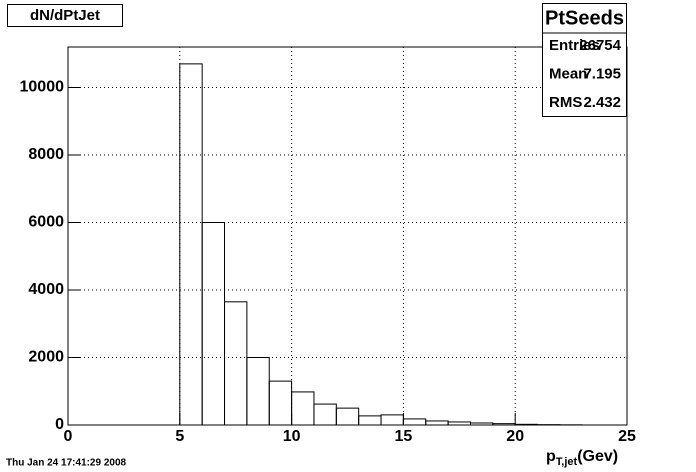 This screenshot has width=696, height=472. I want to click on chart-title: dN/dPtJet, so click(65, 15).